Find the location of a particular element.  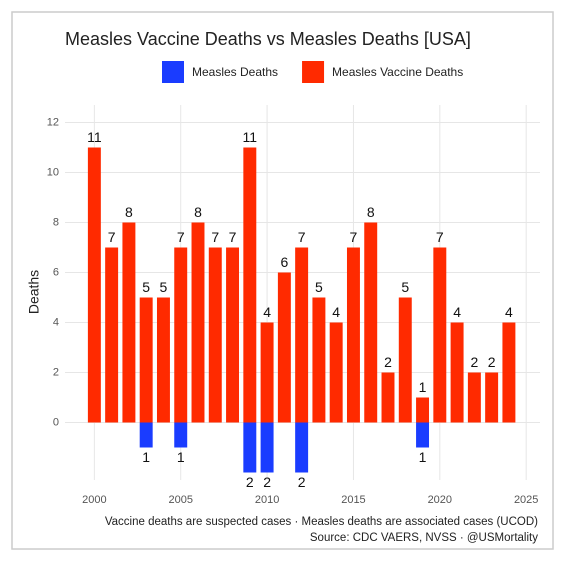

x-tick-label: 2015 is located at coordinates (353, 500).